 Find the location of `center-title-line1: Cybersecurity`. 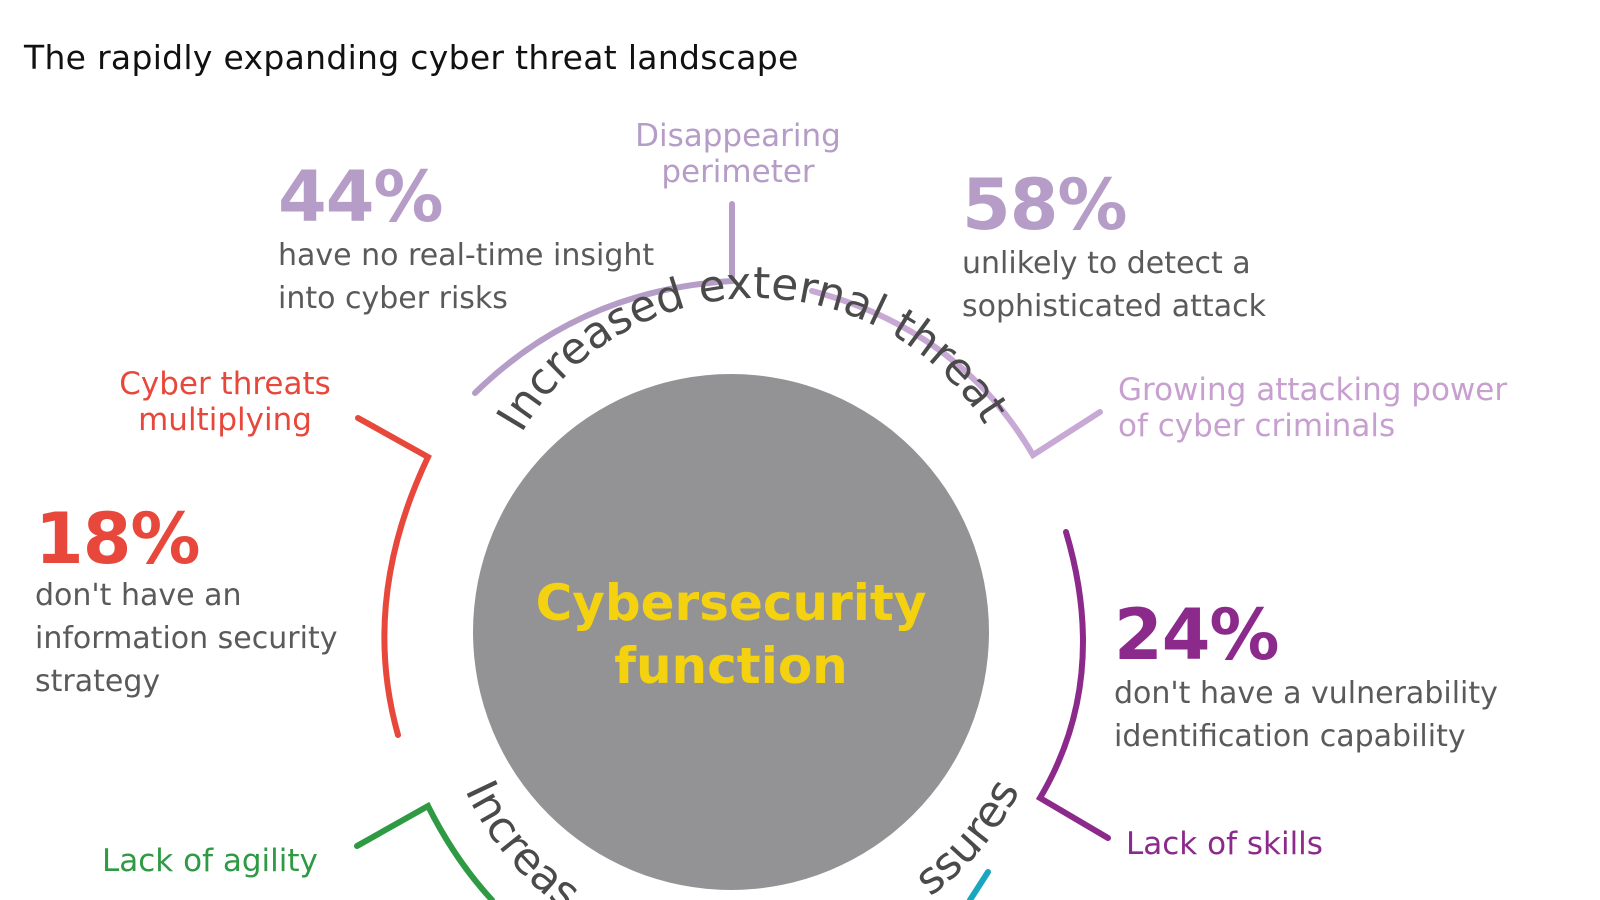

center-title-line1: Cybersecurity is located at coordinates (731, 603).